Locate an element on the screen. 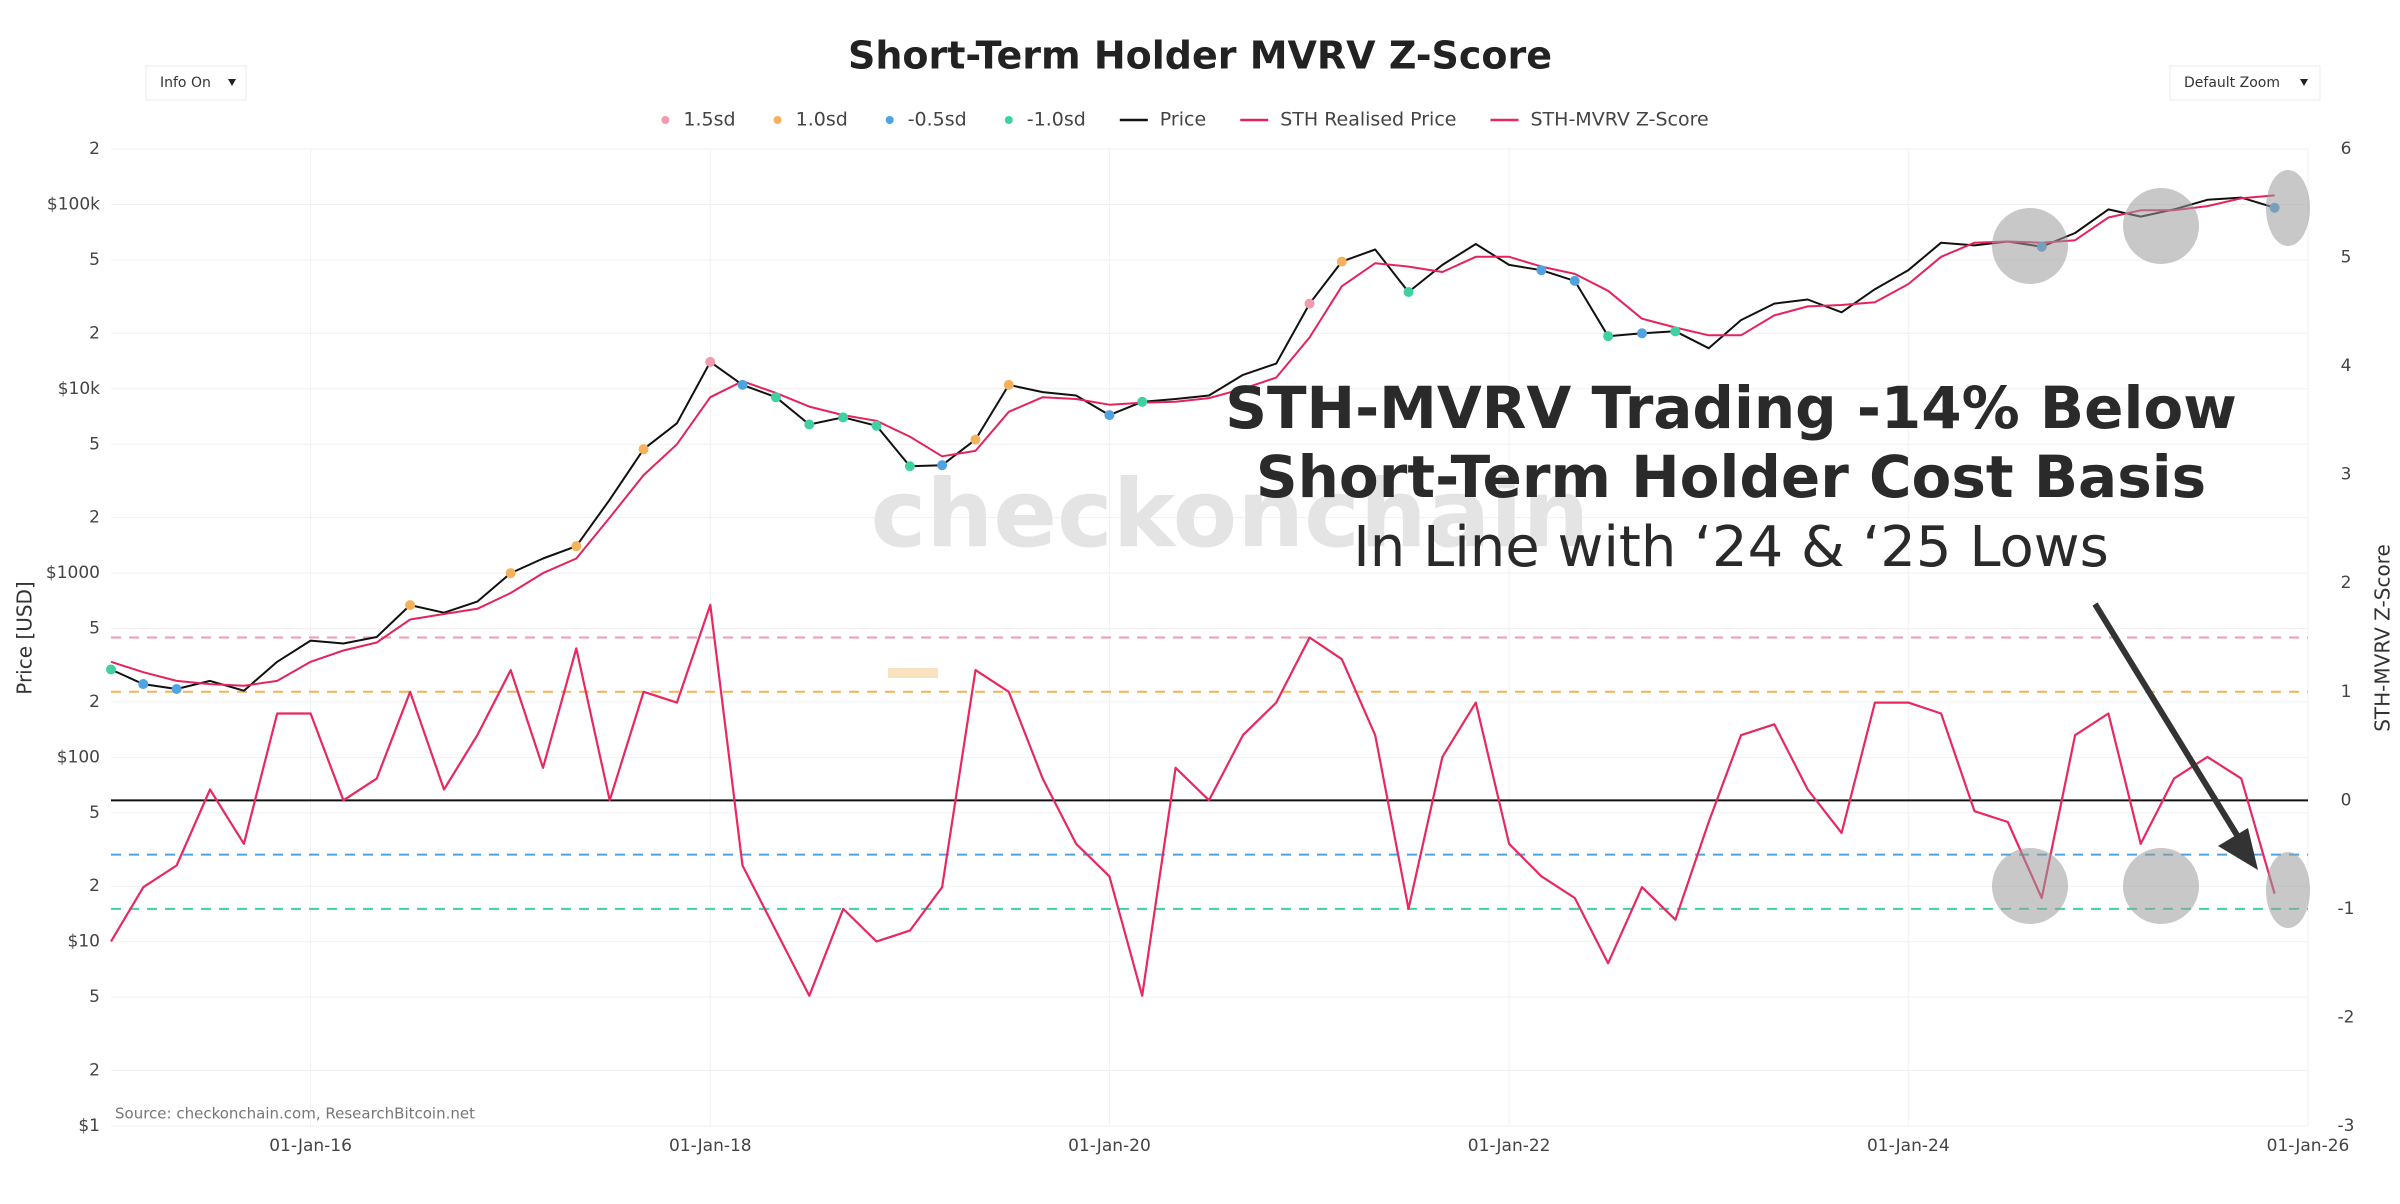  info-button: Info On is located at coordinates (196, 83).